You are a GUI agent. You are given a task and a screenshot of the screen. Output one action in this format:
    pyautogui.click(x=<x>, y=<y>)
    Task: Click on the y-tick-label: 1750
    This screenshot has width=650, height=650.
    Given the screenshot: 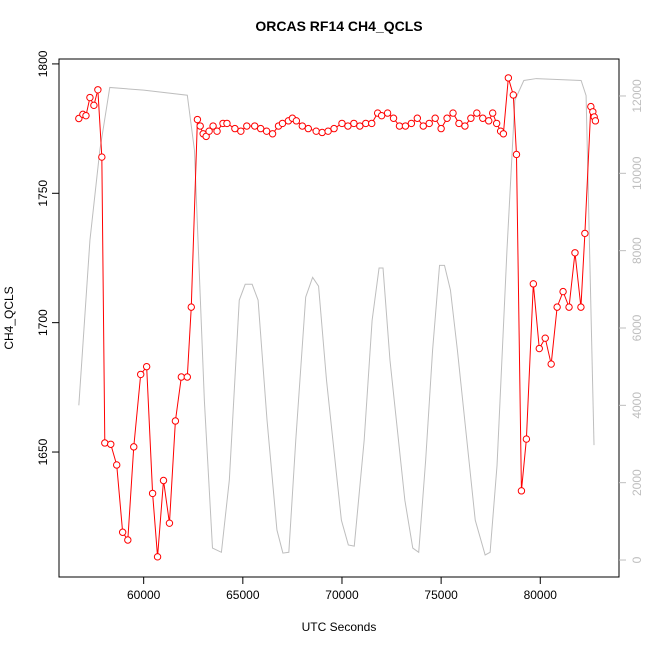 What is the action you would take?
    pyautogui.click(x=43, y=193)
    